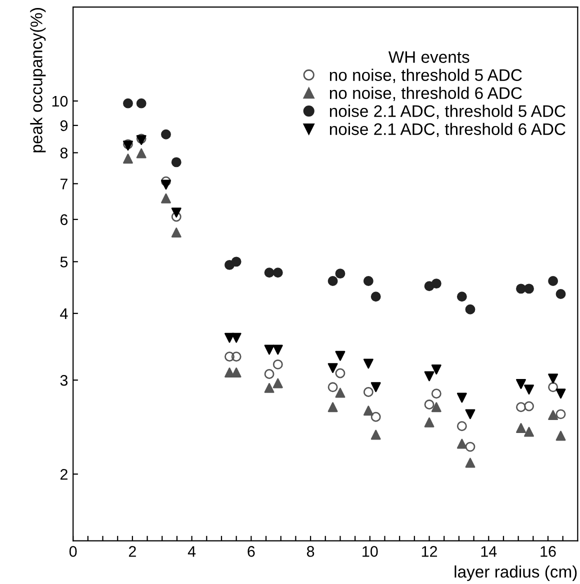 The width and height of the screenshot is (580, 584). What do you see at coordinates (38, 80) in the screenshot?
I see `y-axis-title: peak occupancy(%)` at bounding box center [38, 80].